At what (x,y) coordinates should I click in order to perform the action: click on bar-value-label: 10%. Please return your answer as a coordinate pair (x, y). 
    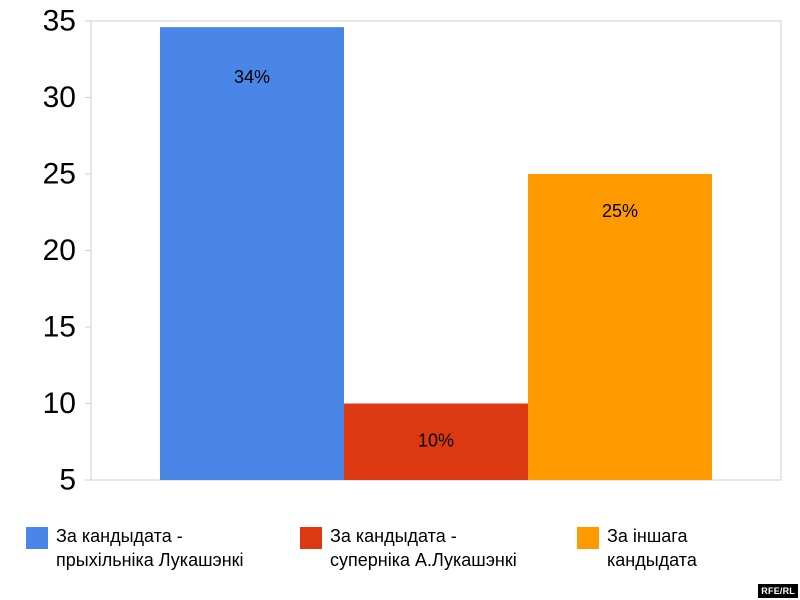
    Looking at the image, I should click on (436, 441).